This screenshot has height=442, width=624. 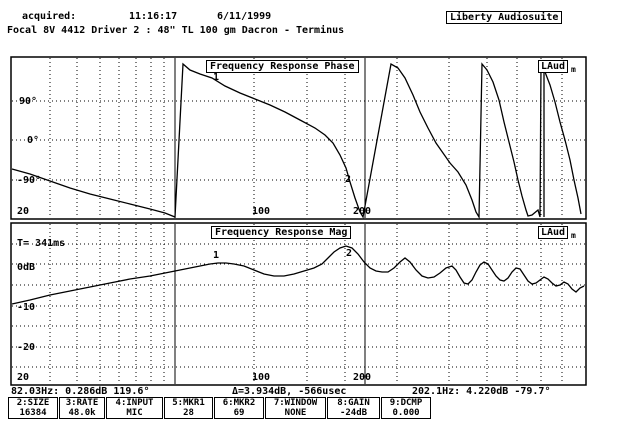 I want to click on fkey-rate: 3:RATE 48.0k, so click(x=82, y=408).